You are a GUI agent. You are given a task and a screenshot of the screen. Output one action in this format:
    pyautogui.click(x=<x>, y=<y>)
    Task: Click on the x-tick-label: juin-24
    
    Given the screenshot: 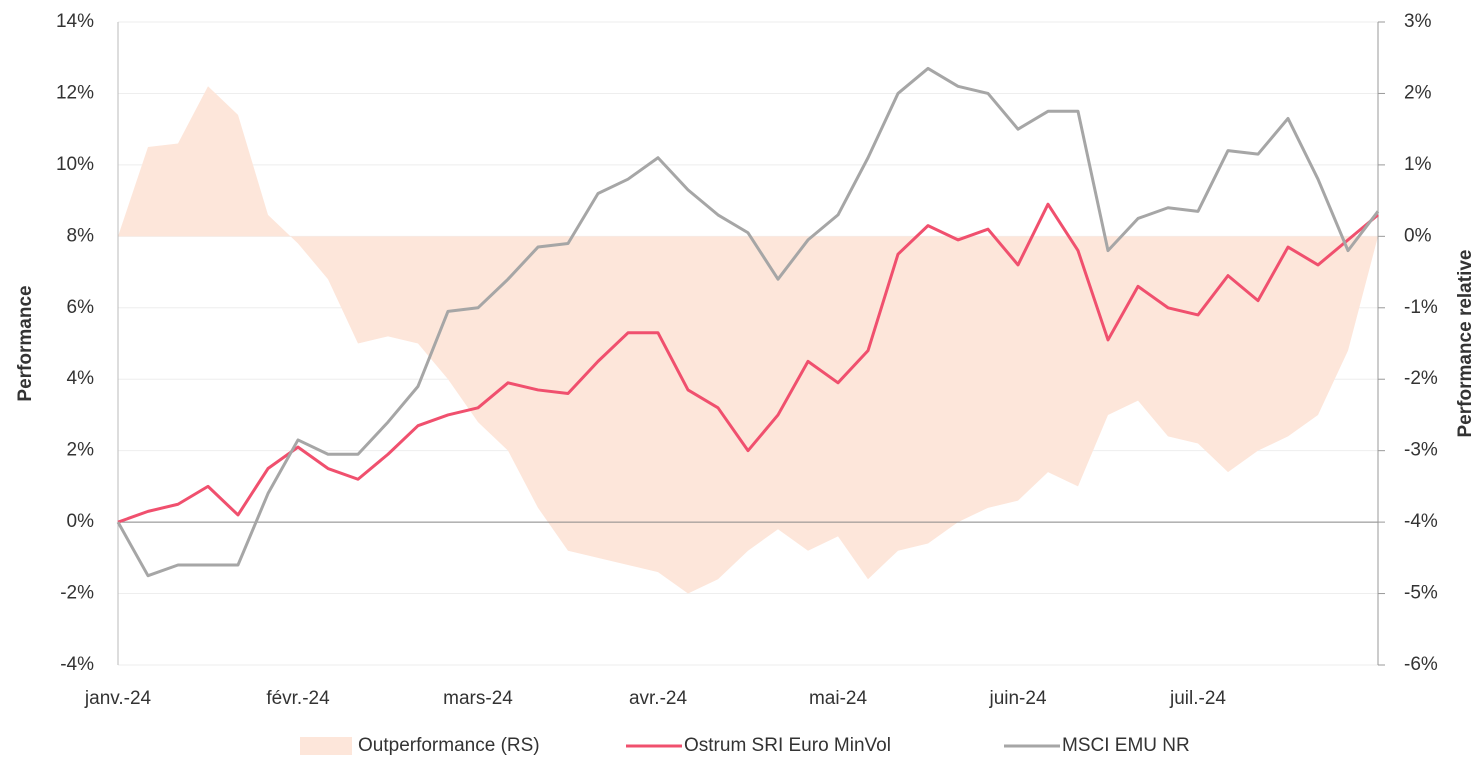 What is the action you would take?
    pyautogui.click(x=1017, y=698)
    